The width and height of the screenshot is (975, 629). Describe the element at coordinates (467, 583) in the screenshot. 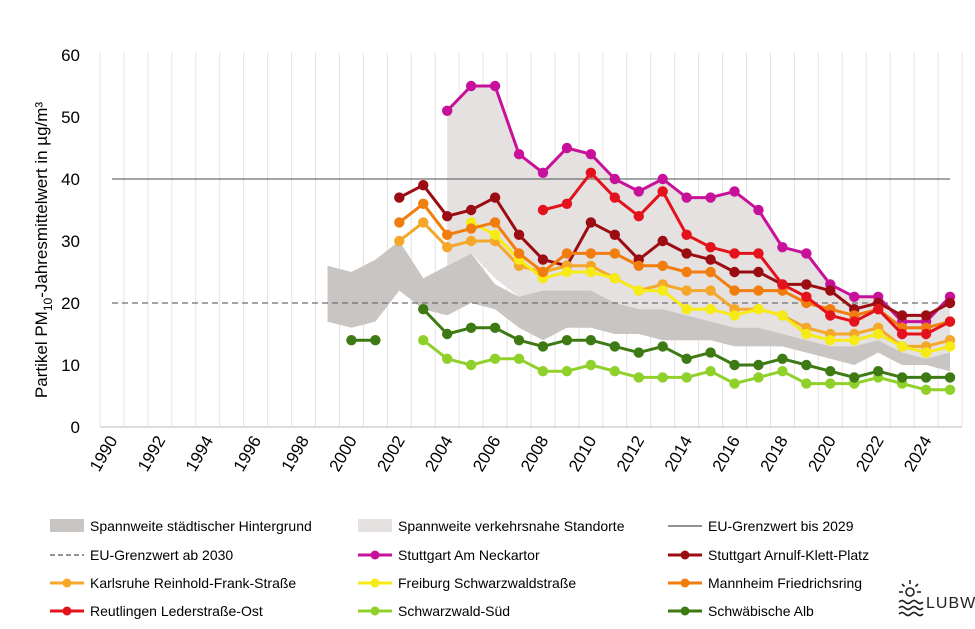

I see `legend-item: Freiburg Schwarzwaldstraße` at that location.